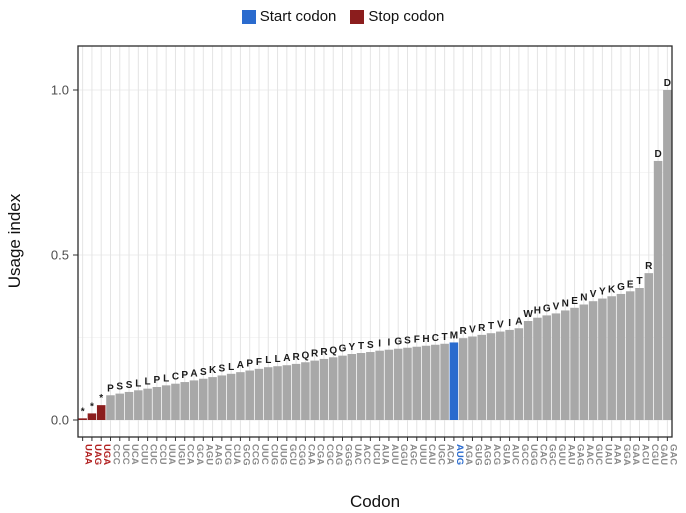  What do you see at coordinates (426, 382) in the screenshot?
I see `bar-CAU` at bounding box center [426, 382].